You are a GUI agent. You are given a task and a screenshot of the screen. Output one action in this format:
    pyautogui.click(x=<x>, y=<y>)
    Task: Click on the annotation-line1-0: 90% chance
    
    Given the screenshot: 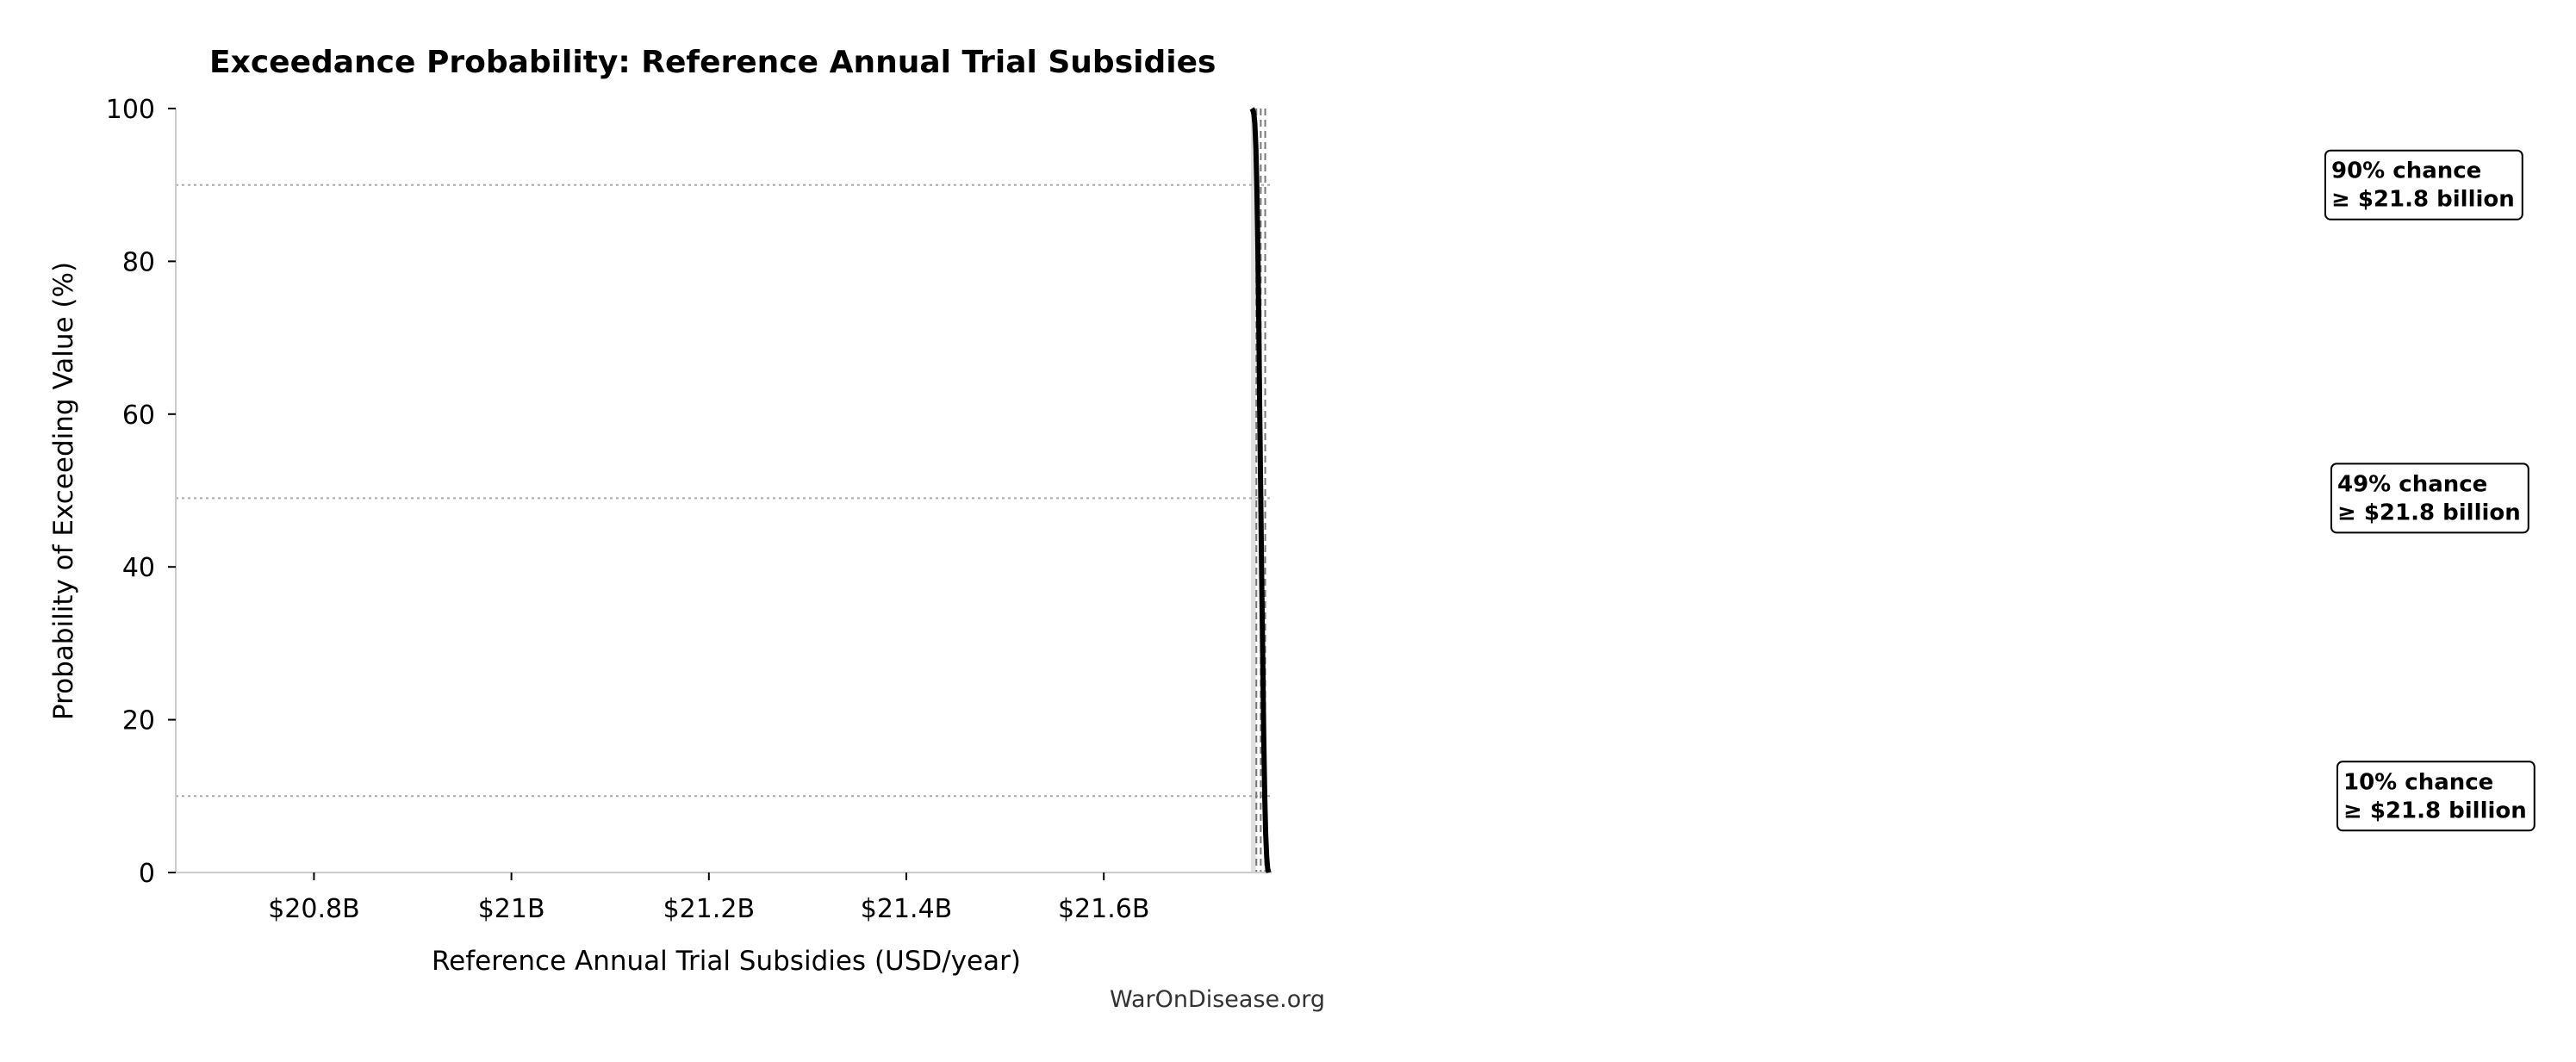 What is the action you would take?
    pyautogui.click(x=2406, y=171)
    